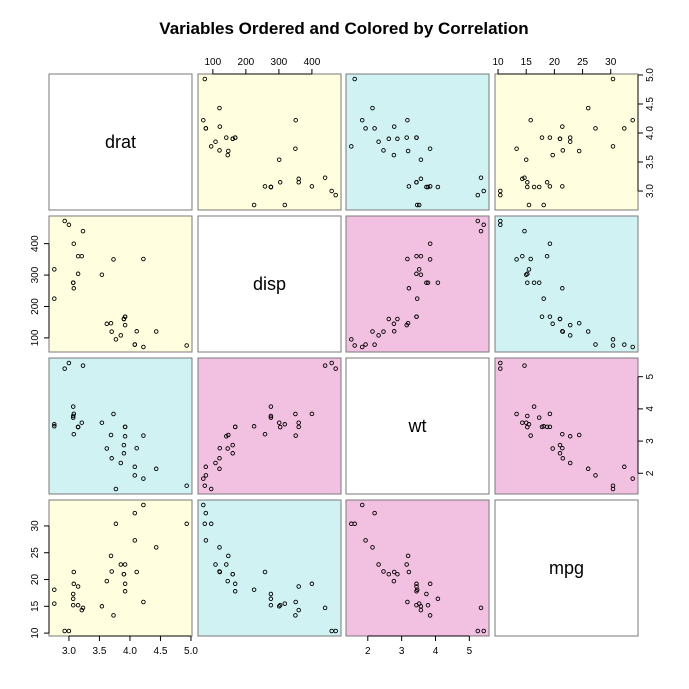 The height and width of the screenshot is (689, 689). What do you see at coordinates (279, 62) in the screenshot?
I see `tick-label: 300` at bounding box center [279, 62].